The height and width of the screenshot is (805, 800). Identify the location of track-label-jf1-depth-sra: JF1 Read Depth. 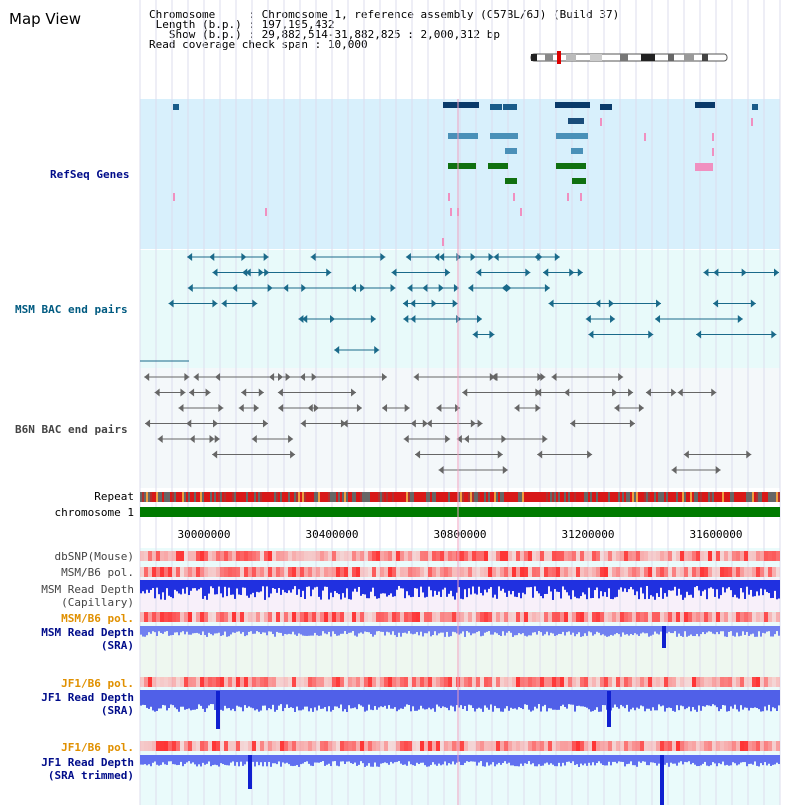
(87, 697).